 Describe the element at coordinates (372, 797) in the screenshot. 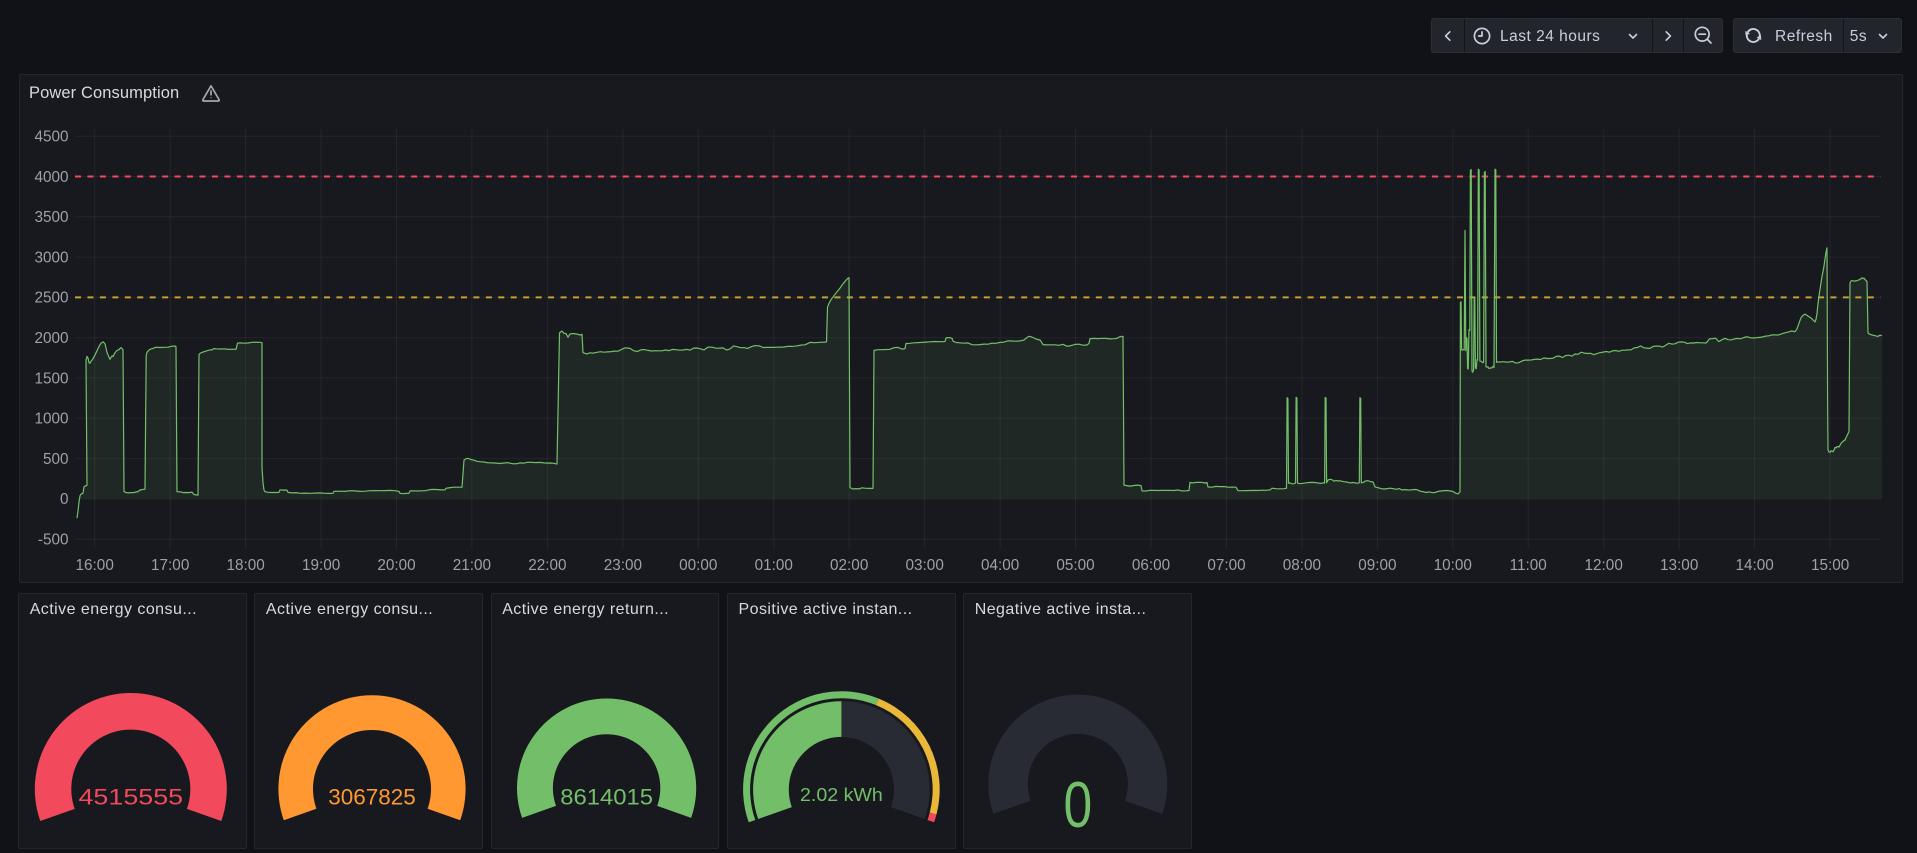

I see `svg-text: 3067825` at that location.